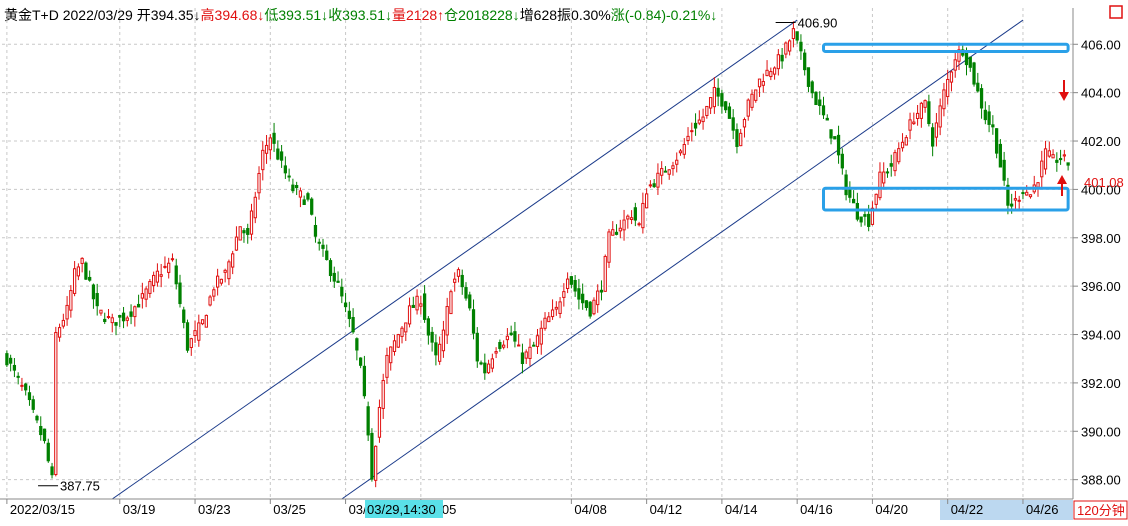 This screenshot has height=526, width=1128. Describe the element at coordinates (1101, 286) in the screenshot. I see `price-tick-label: 396.00` at that location.